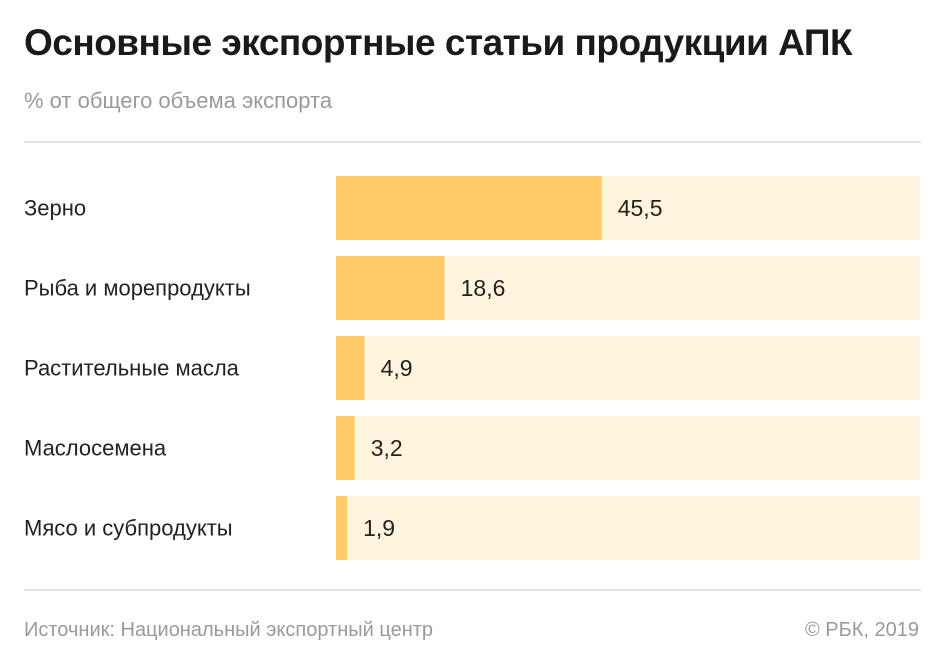 The image size is (945, 672). Describe the element at coordinates (132, 368) in the screenshot. I see `category-label: Растительные масла` at that location.